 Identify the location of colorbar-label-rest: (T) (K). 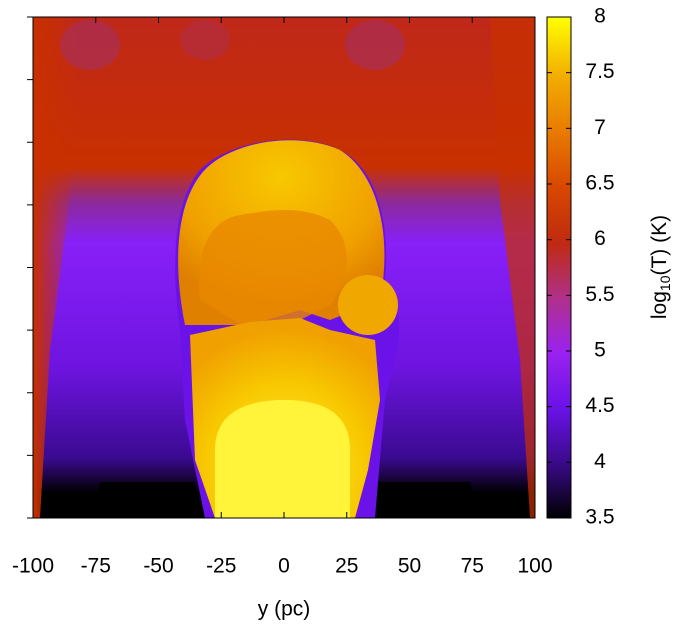
(659, 245).